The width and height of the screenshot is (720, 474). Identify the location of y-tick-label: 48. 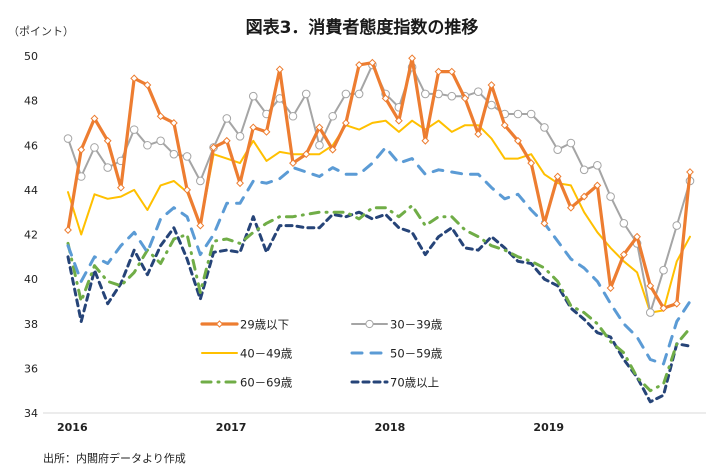
(31, 101).